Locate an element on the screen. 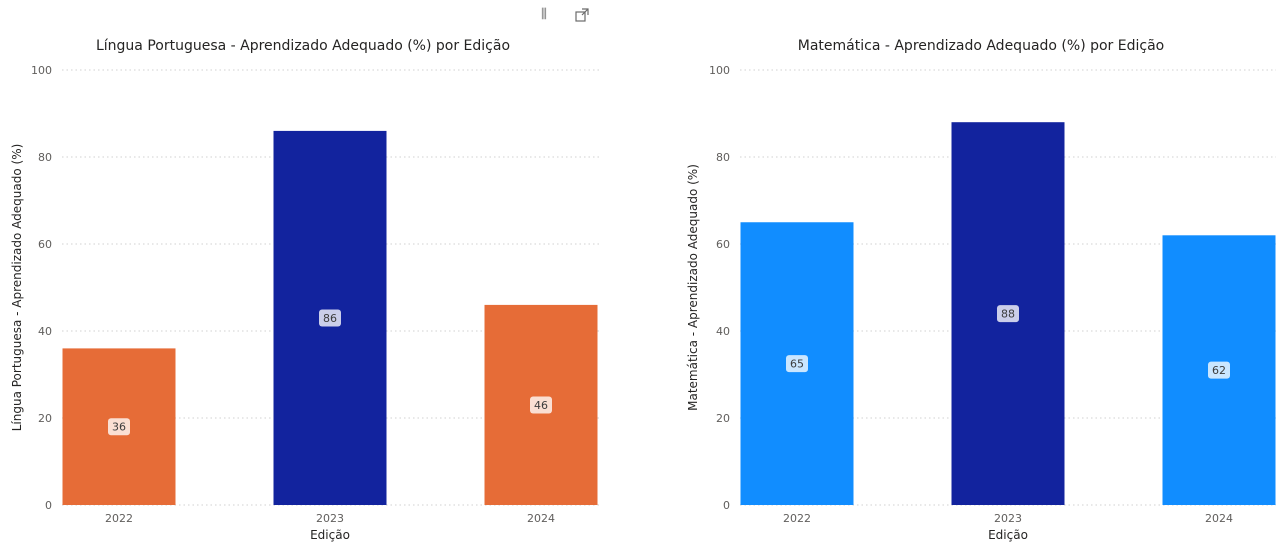  portuguese-y-tick-label: 0 is located at coordinates (48, 505).